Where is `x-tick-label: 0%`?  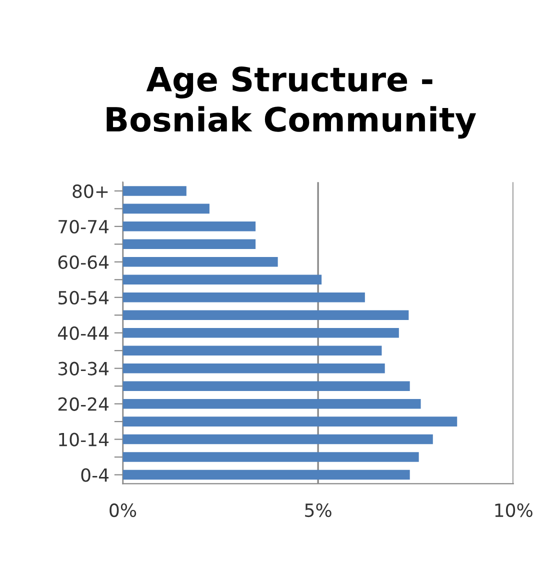
x-tick-label: 0% is located at coordinates (123, 510).